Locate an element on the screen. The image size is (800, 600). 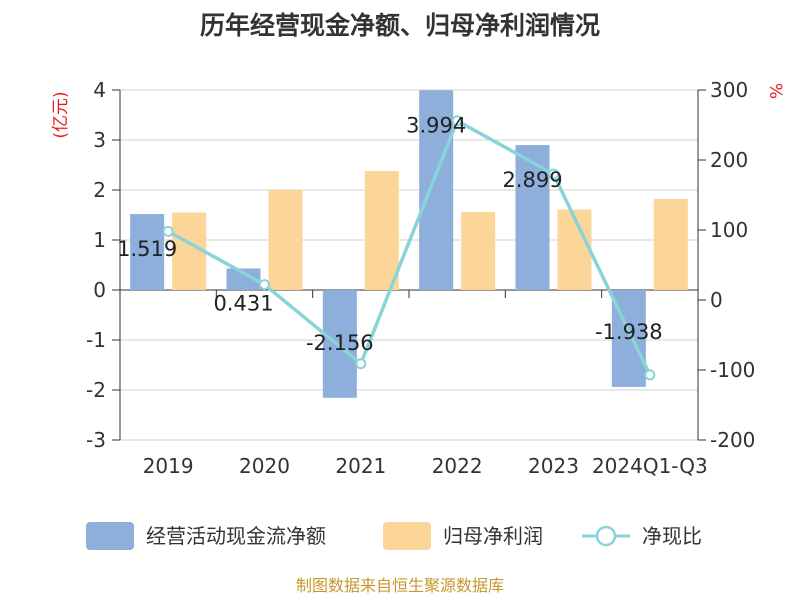
right-axis-tick-label: 0 is located at coordinates (716, 300).